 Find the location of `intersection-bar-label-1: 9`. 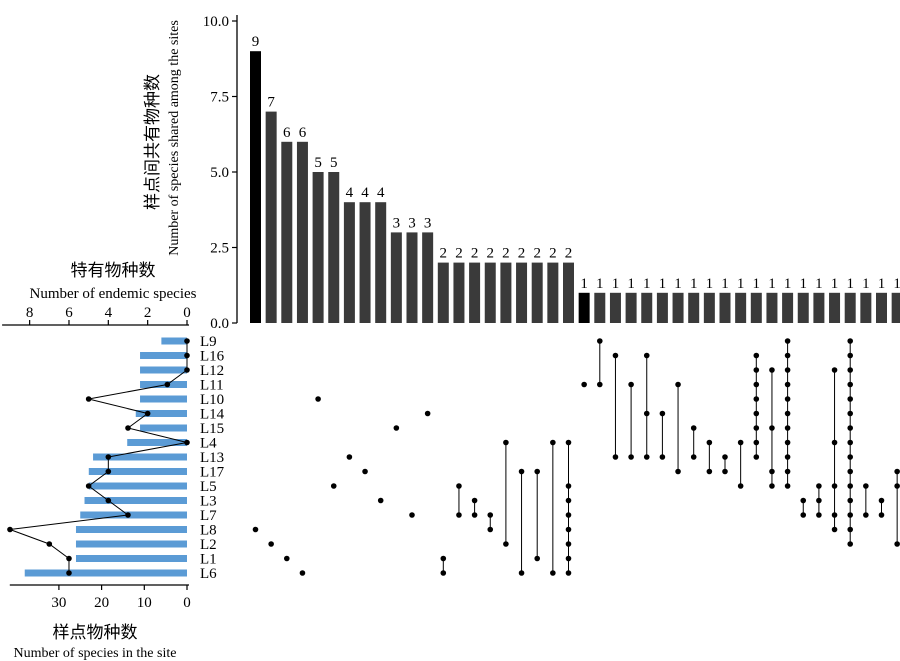

intersection-bar-label-1: 9 is located at coordinates (256, 42).